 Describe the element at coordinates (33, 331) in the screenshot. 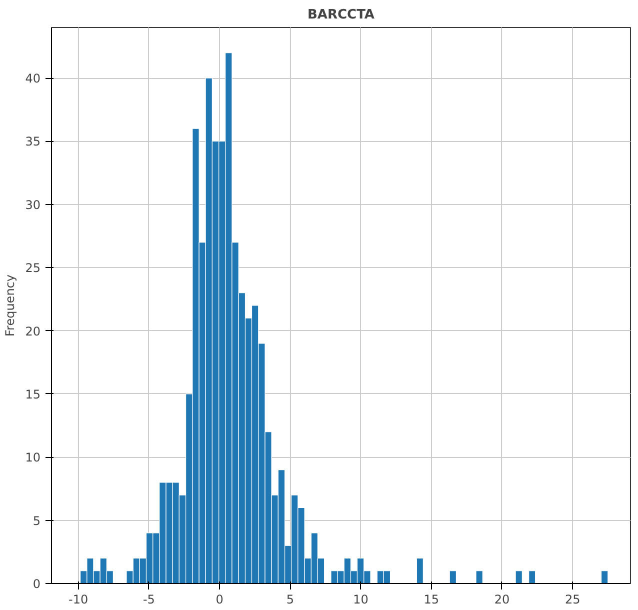

I see `y-tick-label: 20` at that location.